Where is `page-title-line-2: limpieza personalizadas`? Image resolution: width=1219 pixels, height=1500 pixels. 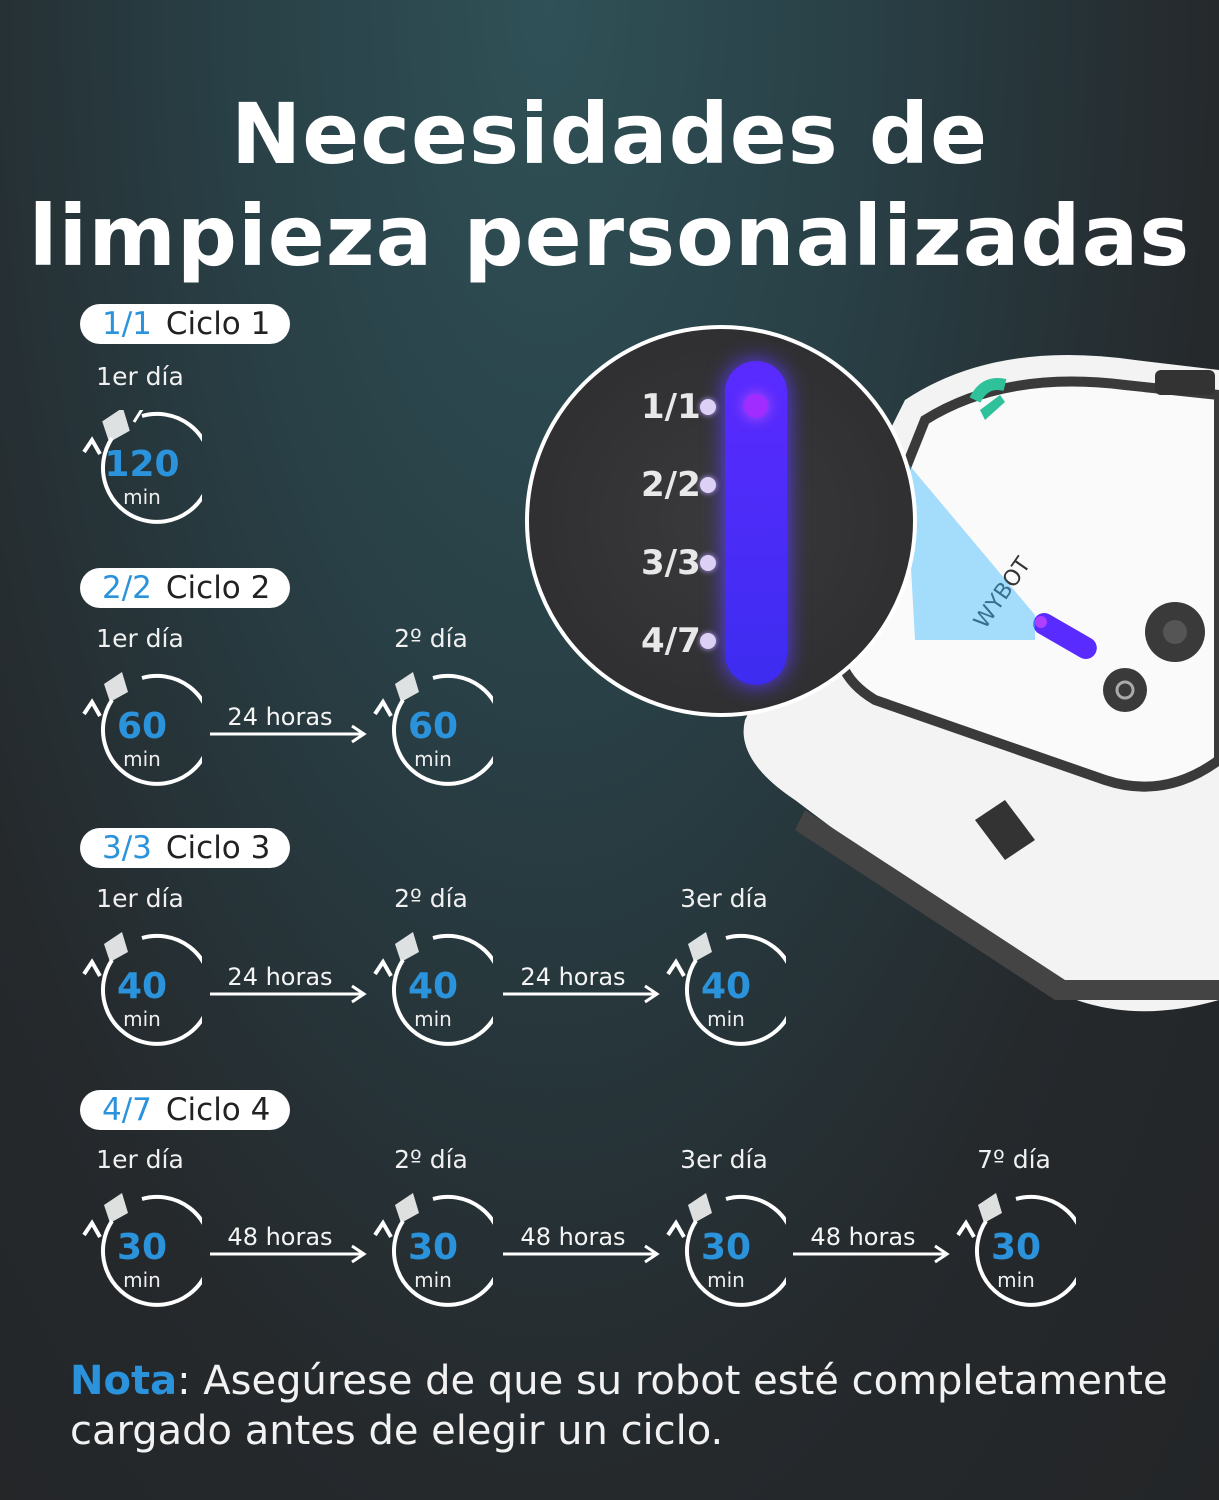 page-title-line-2: limpieza personalizadas is located at coordinates (609, 236).